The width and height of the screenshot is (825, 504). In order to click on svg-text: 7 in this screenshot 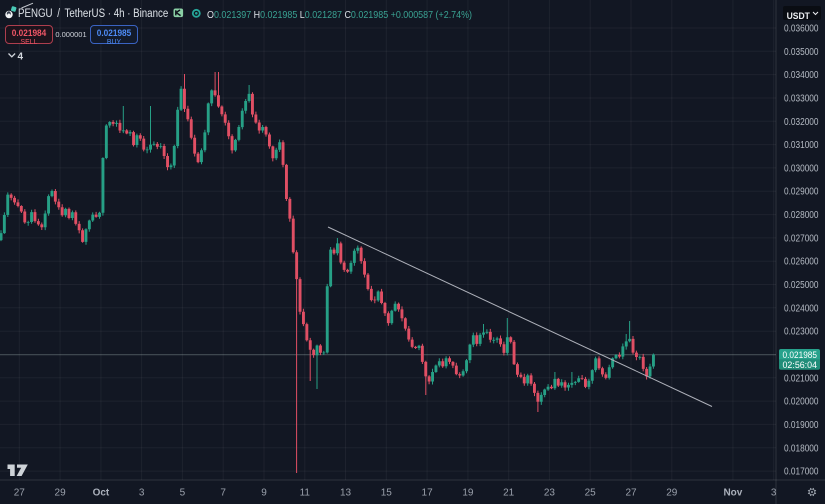, I will do `click(223, 493)`.